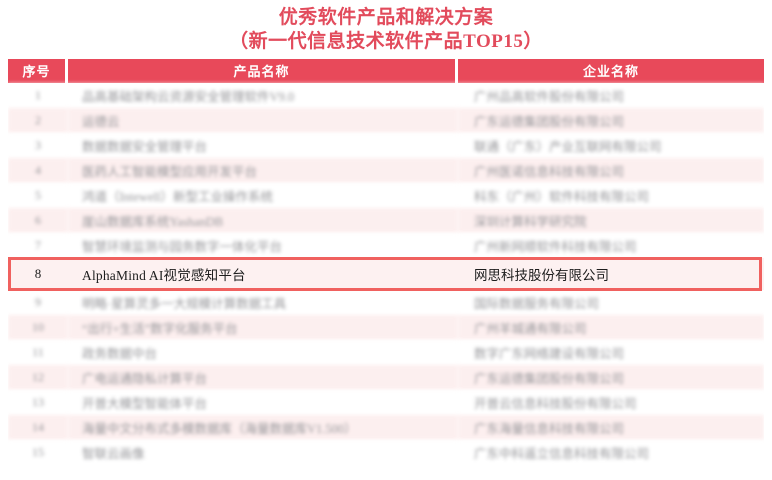  What do you see at coordinates (611, 170) in the screenshot?
I see `cell-company: 广州医诺信息科技有限公司` at bounding box center [611, 170].